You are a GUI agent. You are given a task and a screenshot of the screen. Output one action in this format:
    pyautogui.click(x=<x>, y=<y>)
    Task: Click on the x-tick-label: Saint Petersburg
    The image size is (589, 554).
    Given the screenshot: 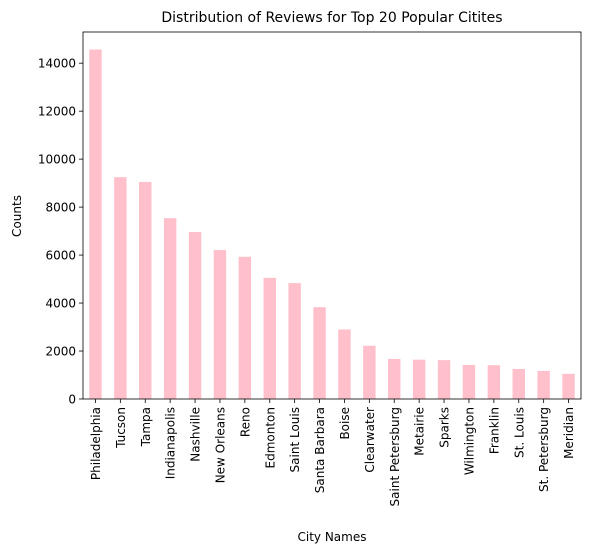 What is the action you would take?
    pyautogui.click(x=395, y=456)
    